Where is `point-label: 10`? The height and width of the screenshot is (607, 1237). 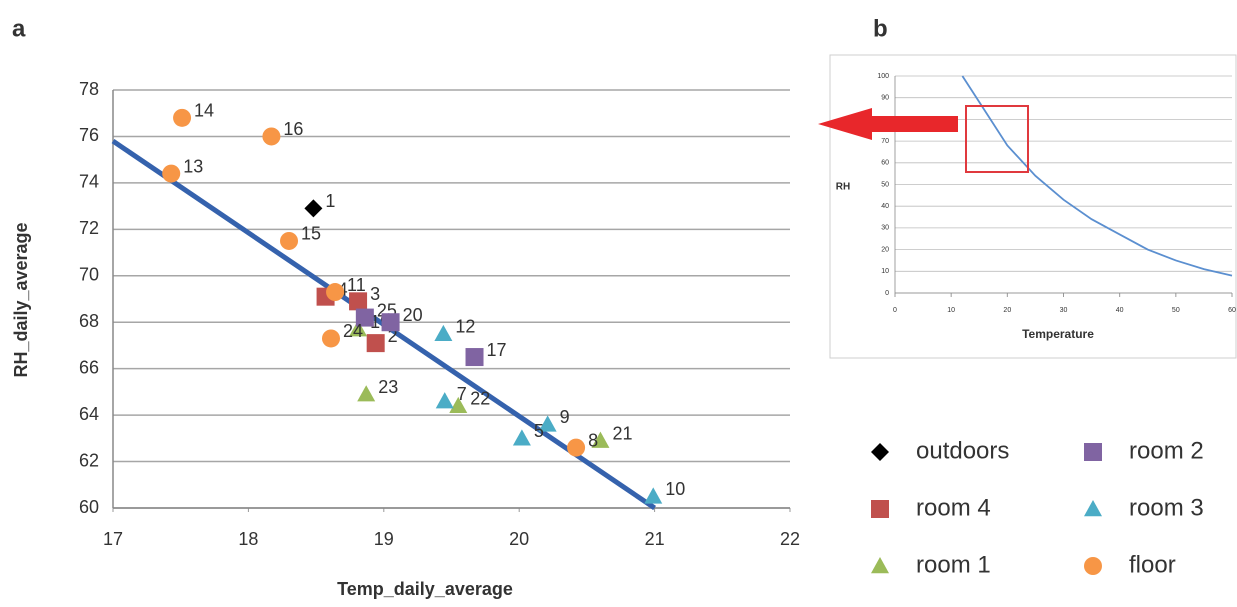 point-label: 10 is located at coordinates (675, 489).